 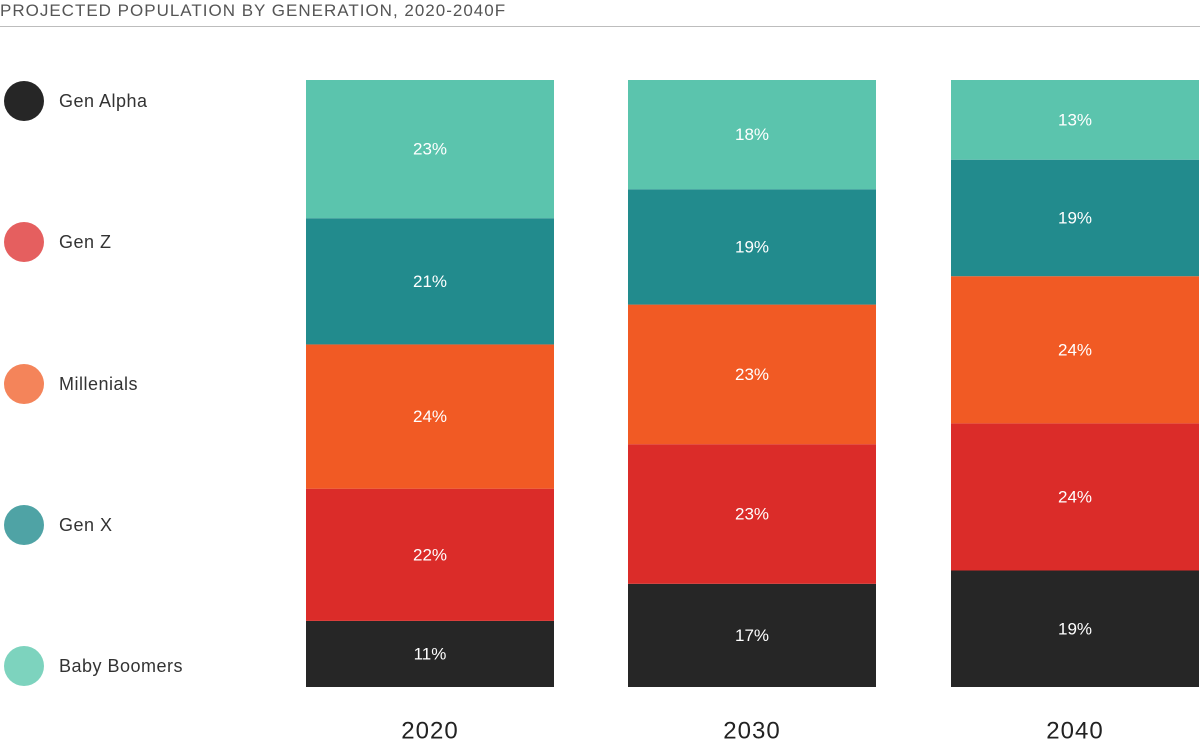 I want to click on bar-segment-gen-z-2020, so click(x=430, y=554).